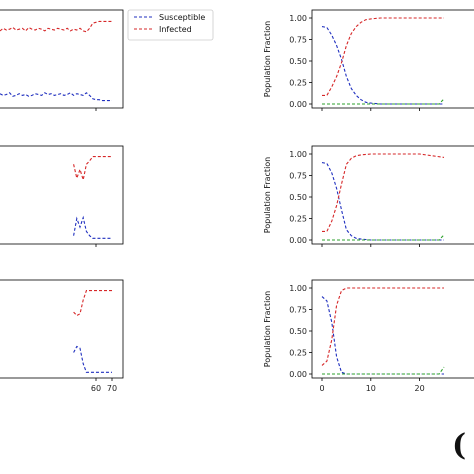  What do you see at coordinates (420, 388) in the screenshot?
I see `x-tick-label: 20` at bounding box center [420, 388].